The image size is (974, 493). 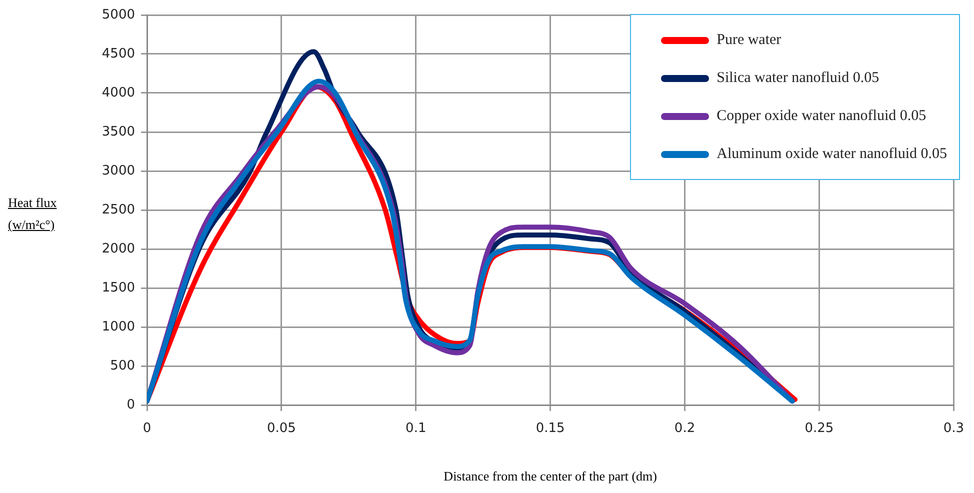 I want to click on y-tick-label: 2500, so click(x=118, y=210).